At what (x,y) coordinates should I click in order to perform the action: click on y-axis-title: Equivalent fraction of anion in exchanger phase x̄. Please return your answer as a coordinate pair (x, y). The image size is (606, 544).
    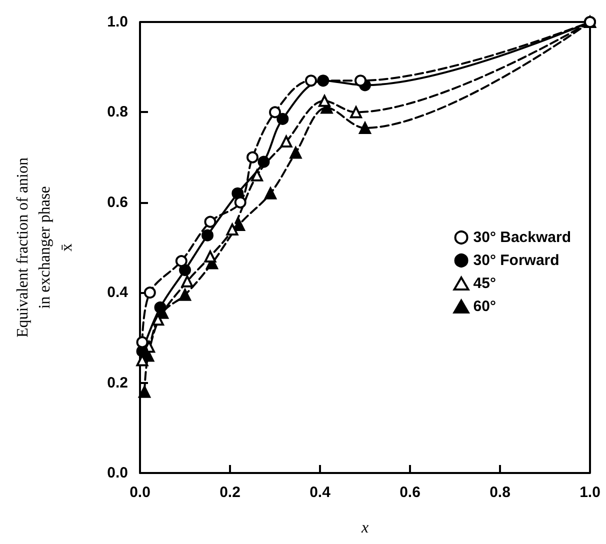
    Looking at the image, I should click on (45, 248).